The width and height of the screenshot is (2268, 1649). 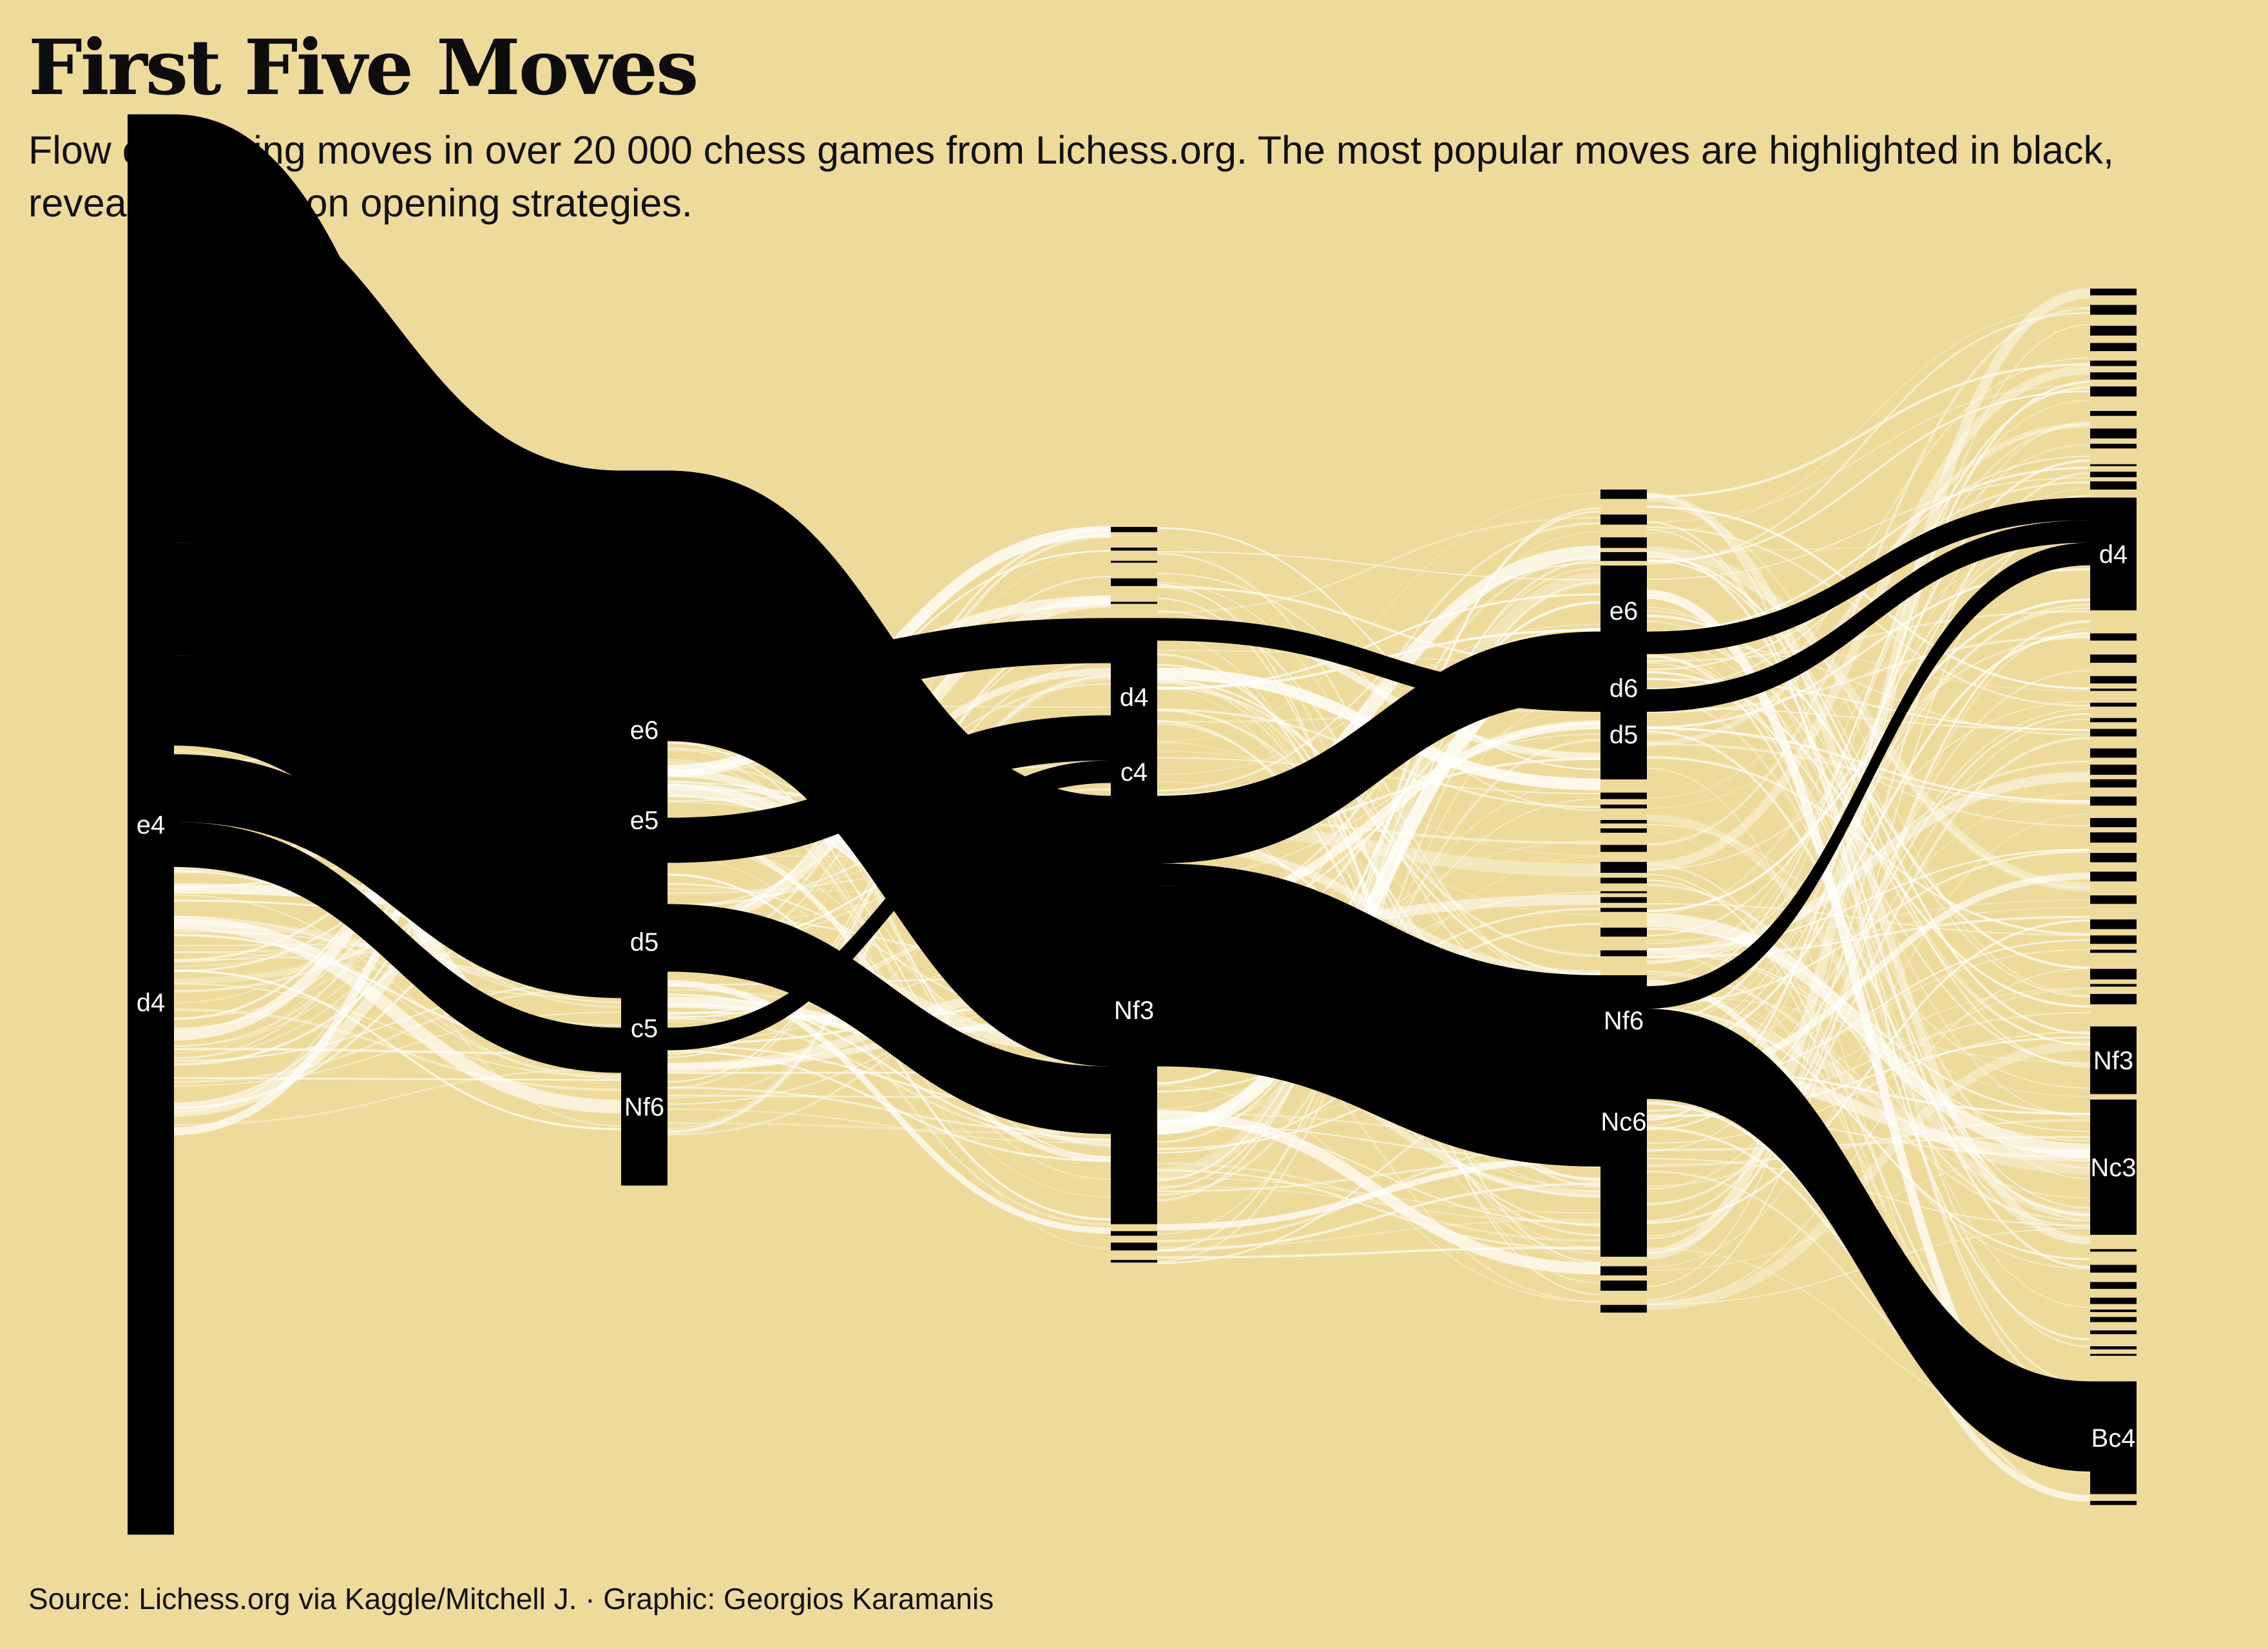 I want to click on flow-highlighted-e4-to-c5, so click(x=397, y=825).